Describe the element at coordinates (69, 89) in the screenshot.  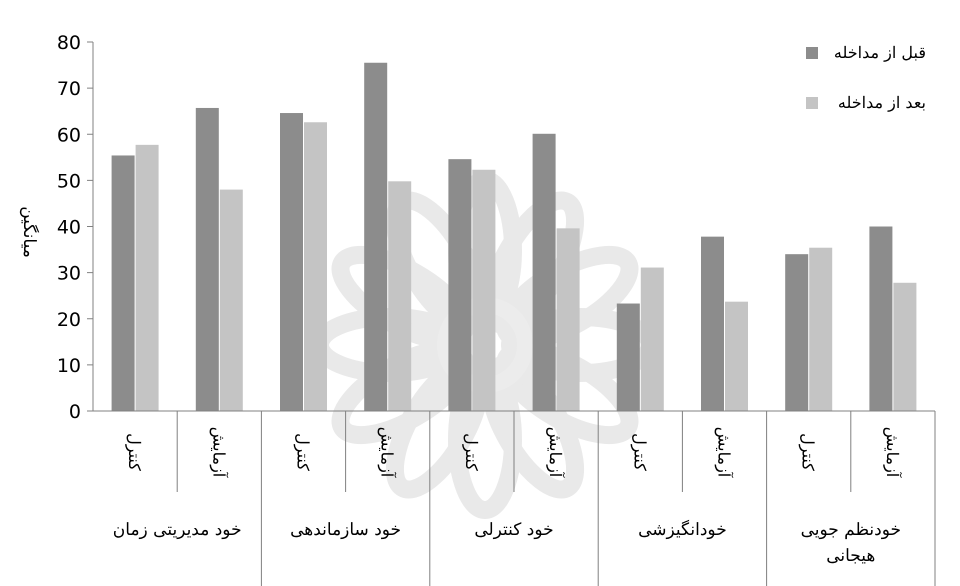
I see `y-tick-label: 70` at that location.